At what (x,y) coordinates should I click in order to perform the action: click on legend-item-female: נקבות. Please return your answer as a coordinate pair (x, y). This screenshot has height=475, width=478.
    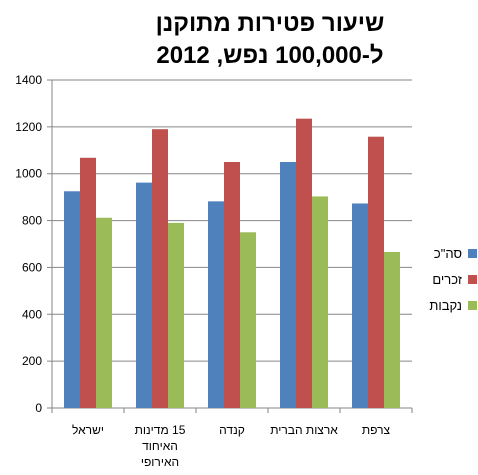
    Looking at the image, I should click on (451, 305).